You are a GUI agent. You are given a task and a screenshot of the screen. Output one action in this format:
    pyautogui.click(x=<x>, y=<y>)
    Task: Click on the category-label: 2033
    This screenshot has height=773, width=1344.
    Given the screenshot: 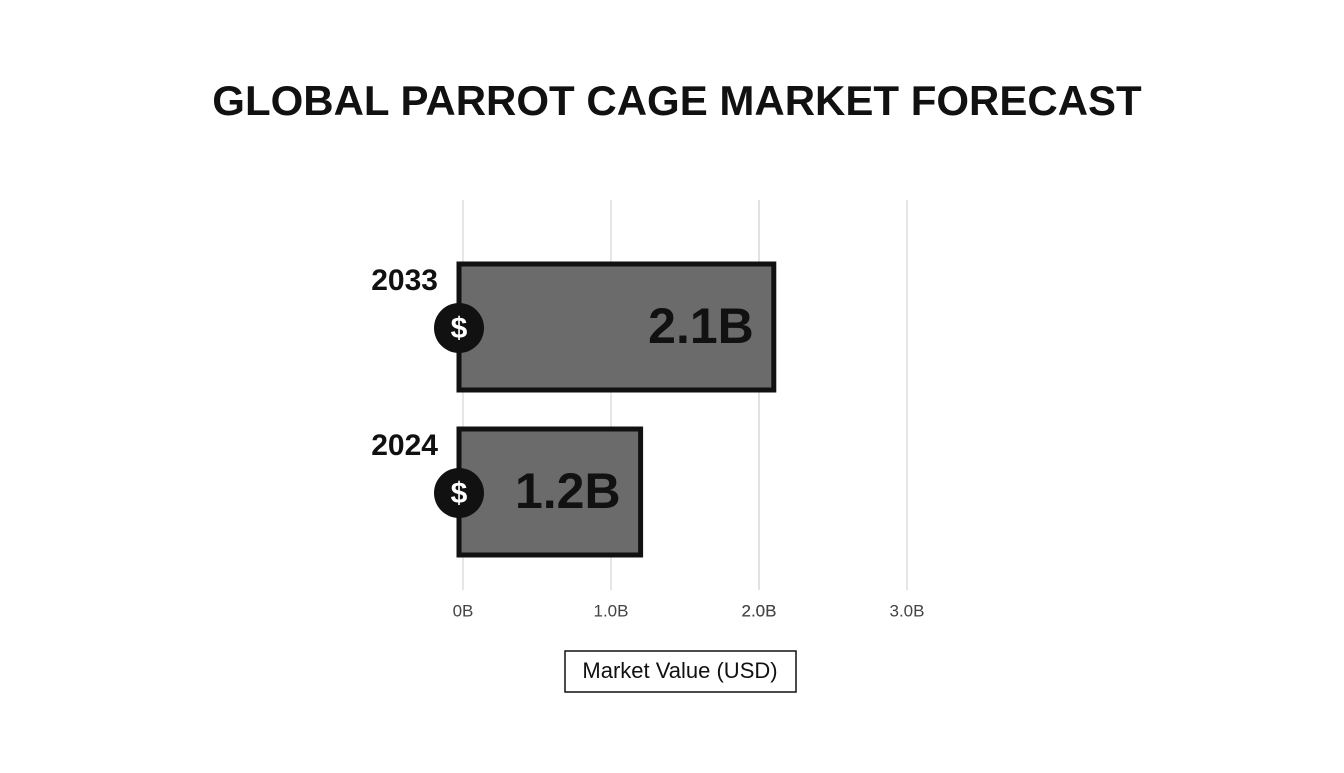 What is the action you would take?
    pyautogui.click(x=404, y=280)
    